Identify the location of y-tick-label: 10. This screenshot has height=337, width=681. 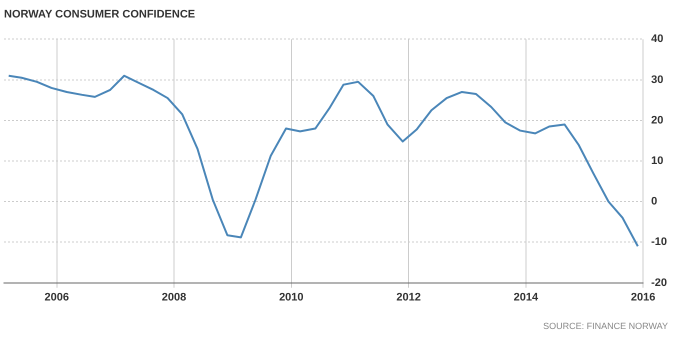
(657, 161).